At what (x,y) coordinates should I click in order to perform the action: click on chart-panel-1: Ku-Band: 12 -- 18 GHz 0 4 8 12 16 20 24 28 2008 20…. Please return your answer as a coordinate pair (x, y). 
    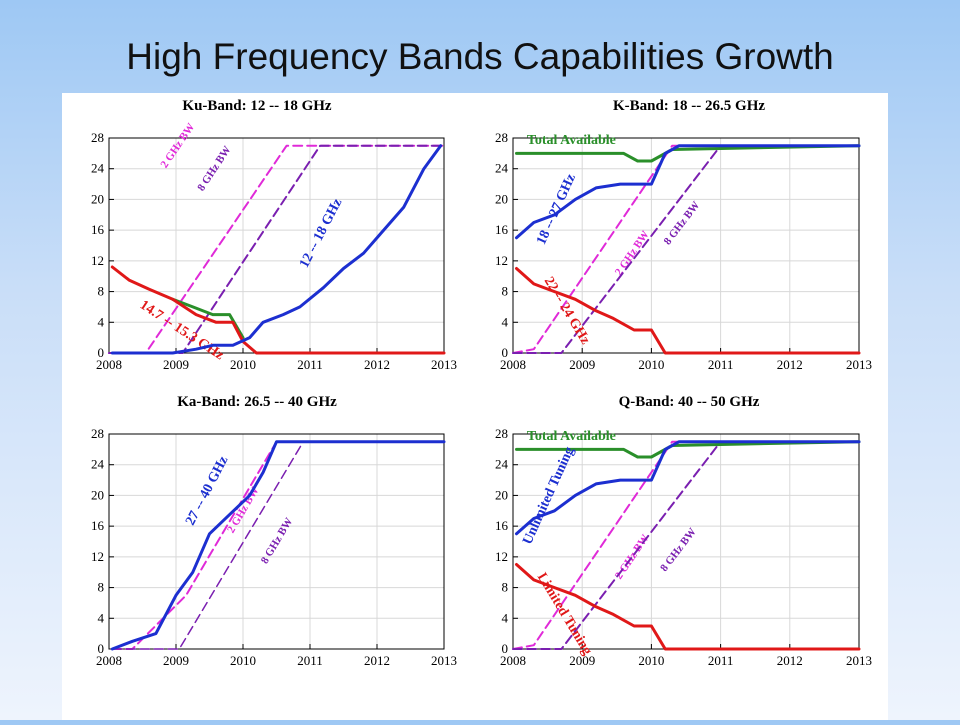
    Looking at the image, I should click on (274, 235).